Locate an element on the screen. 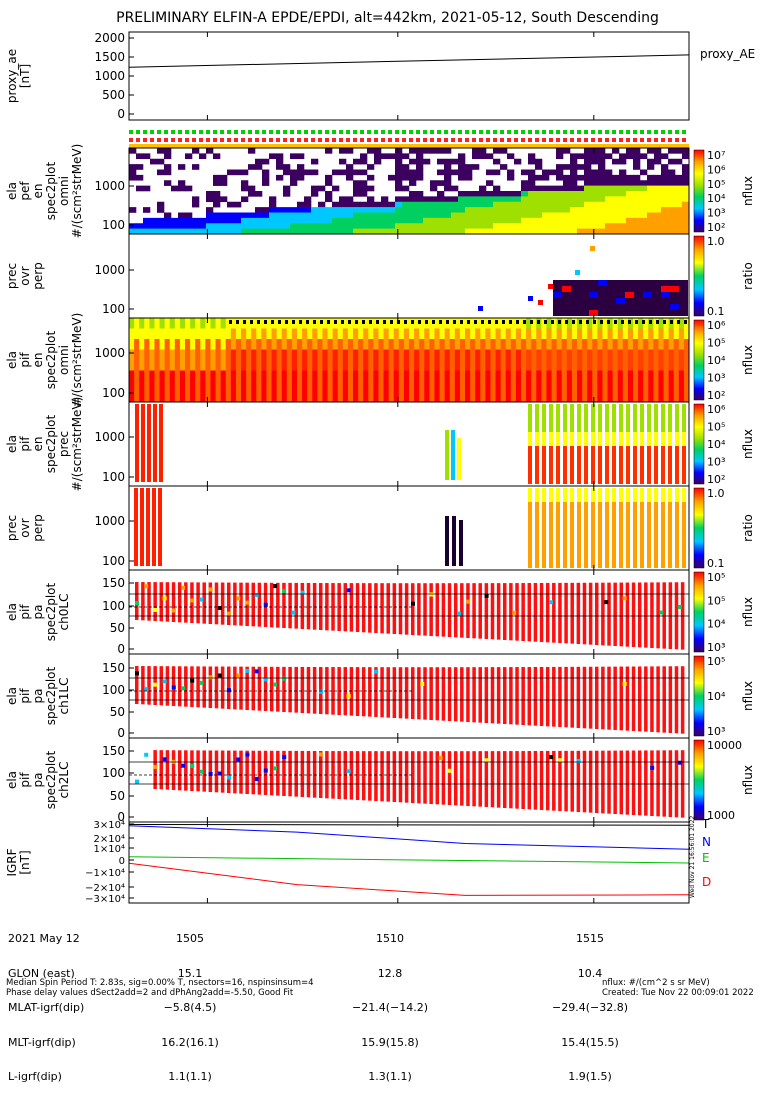 The height and width of the screenshot is (1094, 775). y-axis-label: prec is located at coordinates (12, 276).